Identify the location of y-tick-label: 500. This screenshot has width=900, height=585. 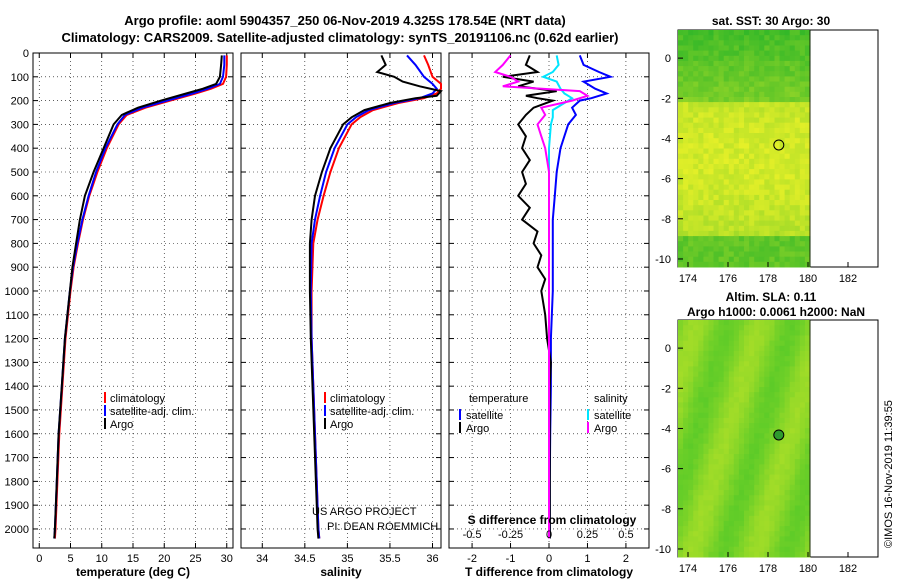
(20, 173).